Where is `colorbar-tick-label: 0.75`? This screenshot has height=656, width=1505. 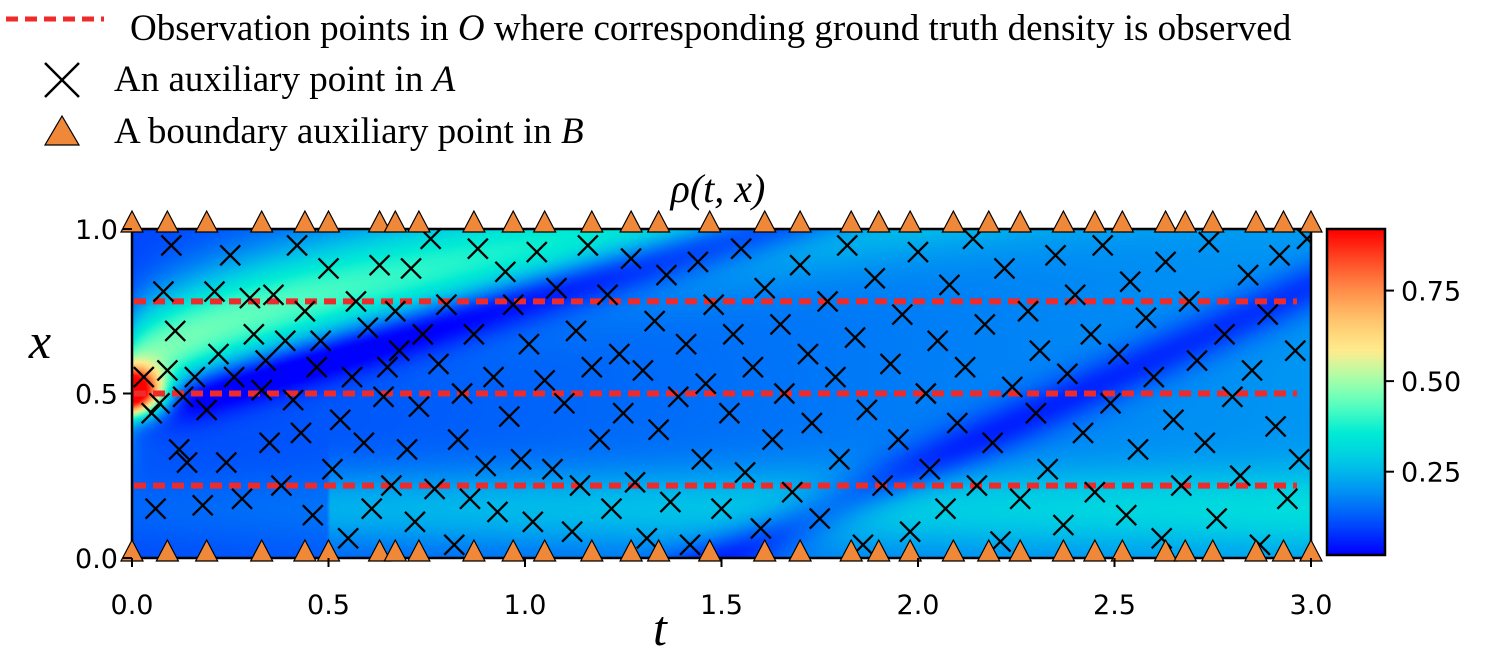
colorbar-tick-label: 0.75 is located at coordinates (1431, 292).